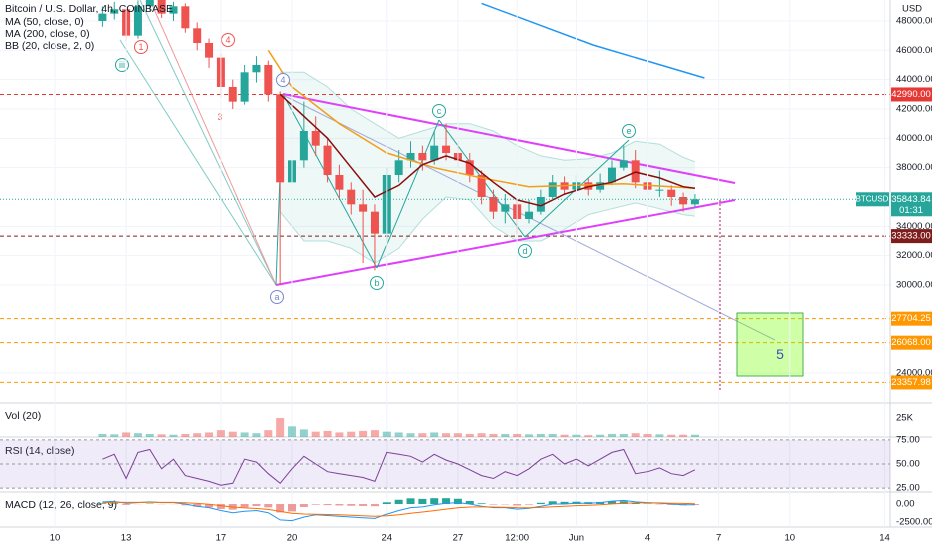 Image resolution: width=932 pixels, height=550 pixels. What do you see at coordinates (387, 538) in the screenshot?
I see `x-tick-label: 24` at bounding box center [387, 538].